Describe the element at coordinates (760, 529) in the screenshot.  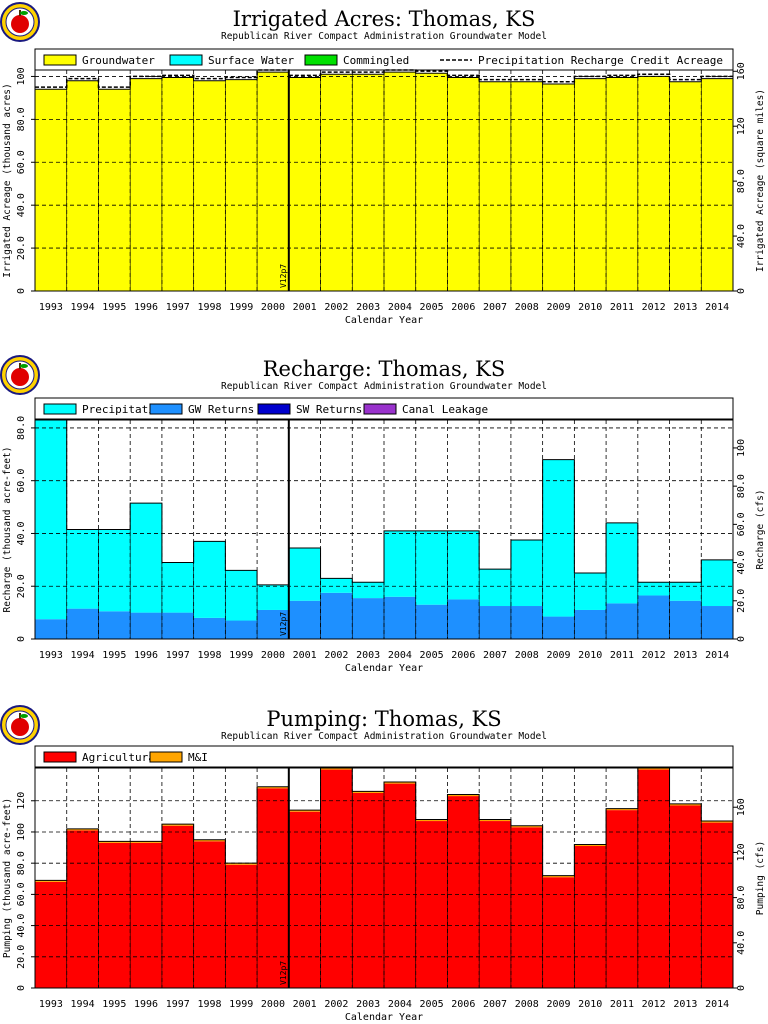
I see `y-axis-label-right: Recharge (cfs)` at that location.